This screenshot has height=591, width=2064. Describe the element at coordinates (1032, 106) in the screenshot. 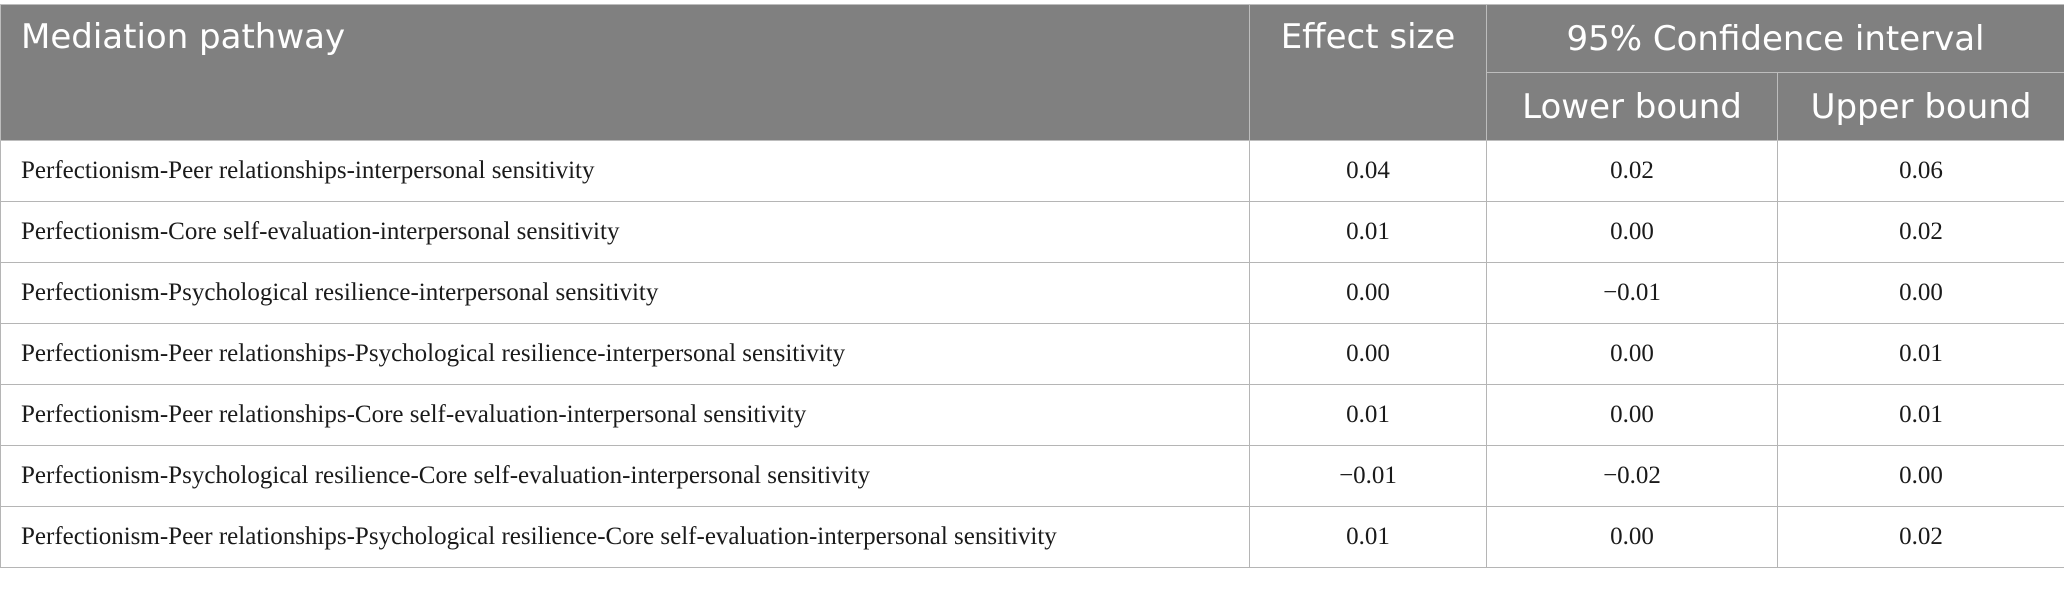

I see `header-row-2: Lower bound Upper bound` at that location.